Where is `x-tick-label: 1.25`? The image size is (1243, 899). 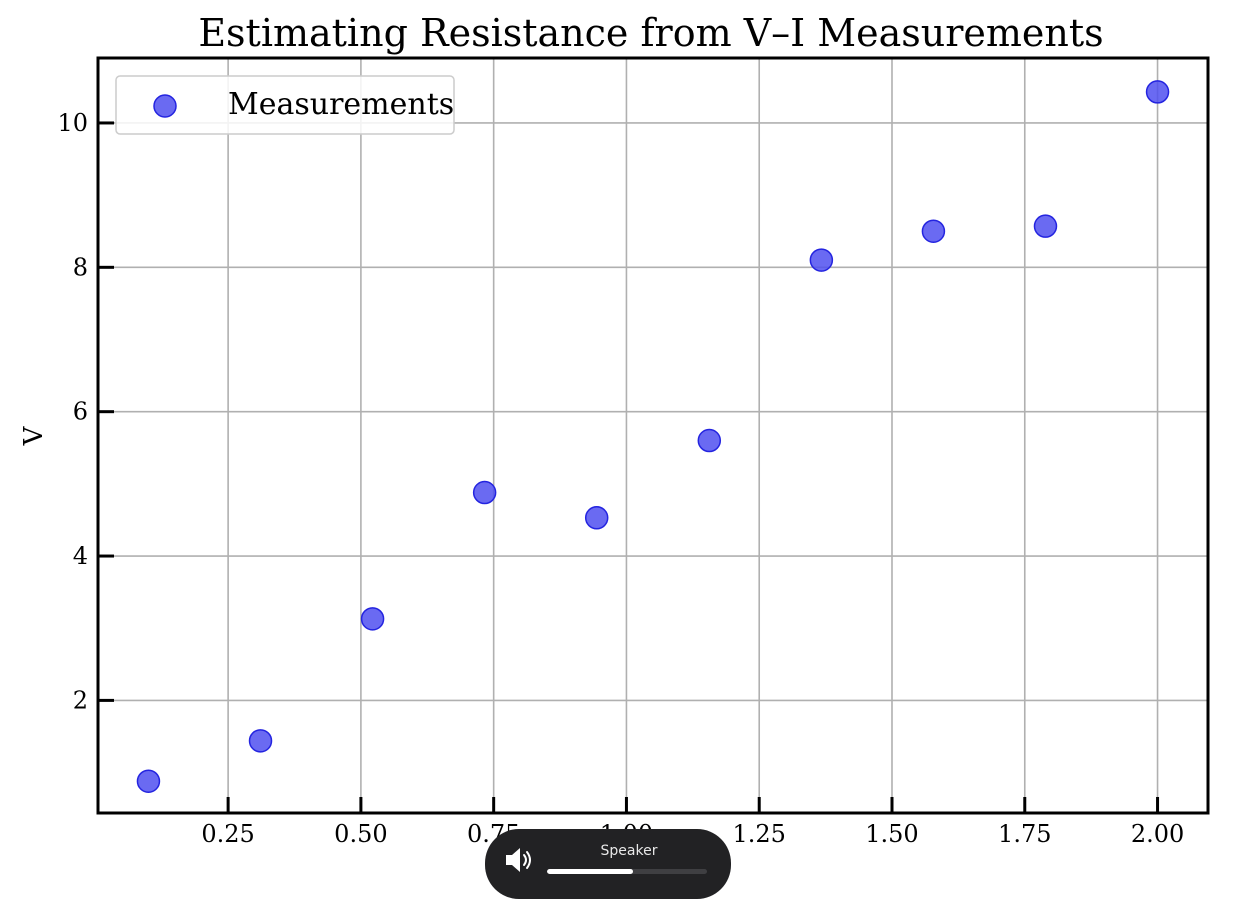
x-tick-label: 1.25 is located at coordinates (759, 834).